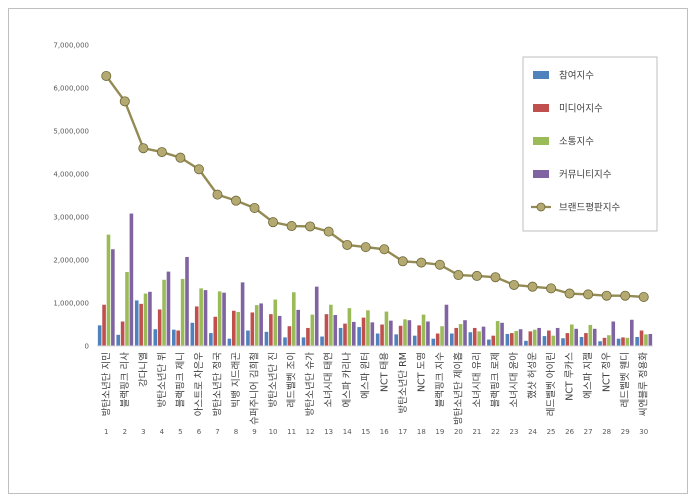  I want to click on legend-marker, so click(541, 207).